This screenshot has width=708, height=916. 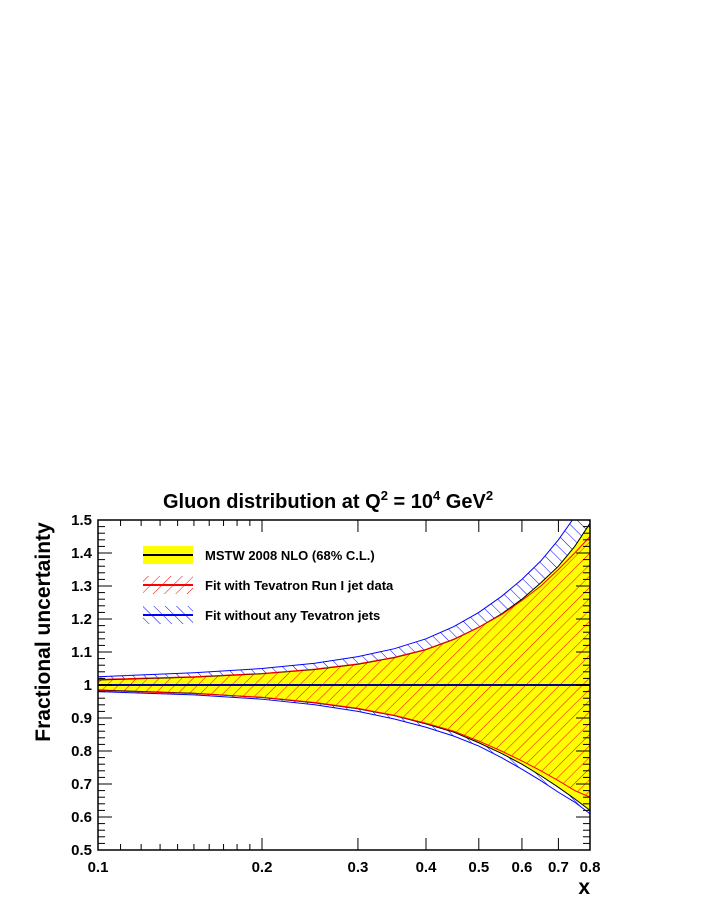 What do you see at coordinates (81, 817) in the screenshot?
I see `y-tick-label: 0.6` at bounding box center [81, 817].